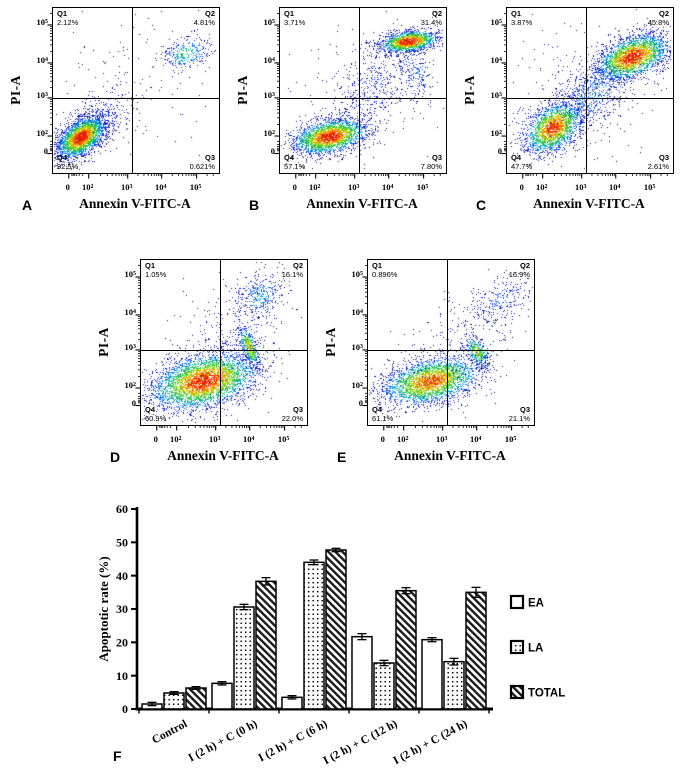 This screenshot has width=681, height=775. What do you see at coordinates (517, 602) in the screenshot?
I see `legend-swatch-ea` at bounding box center [517, 602].